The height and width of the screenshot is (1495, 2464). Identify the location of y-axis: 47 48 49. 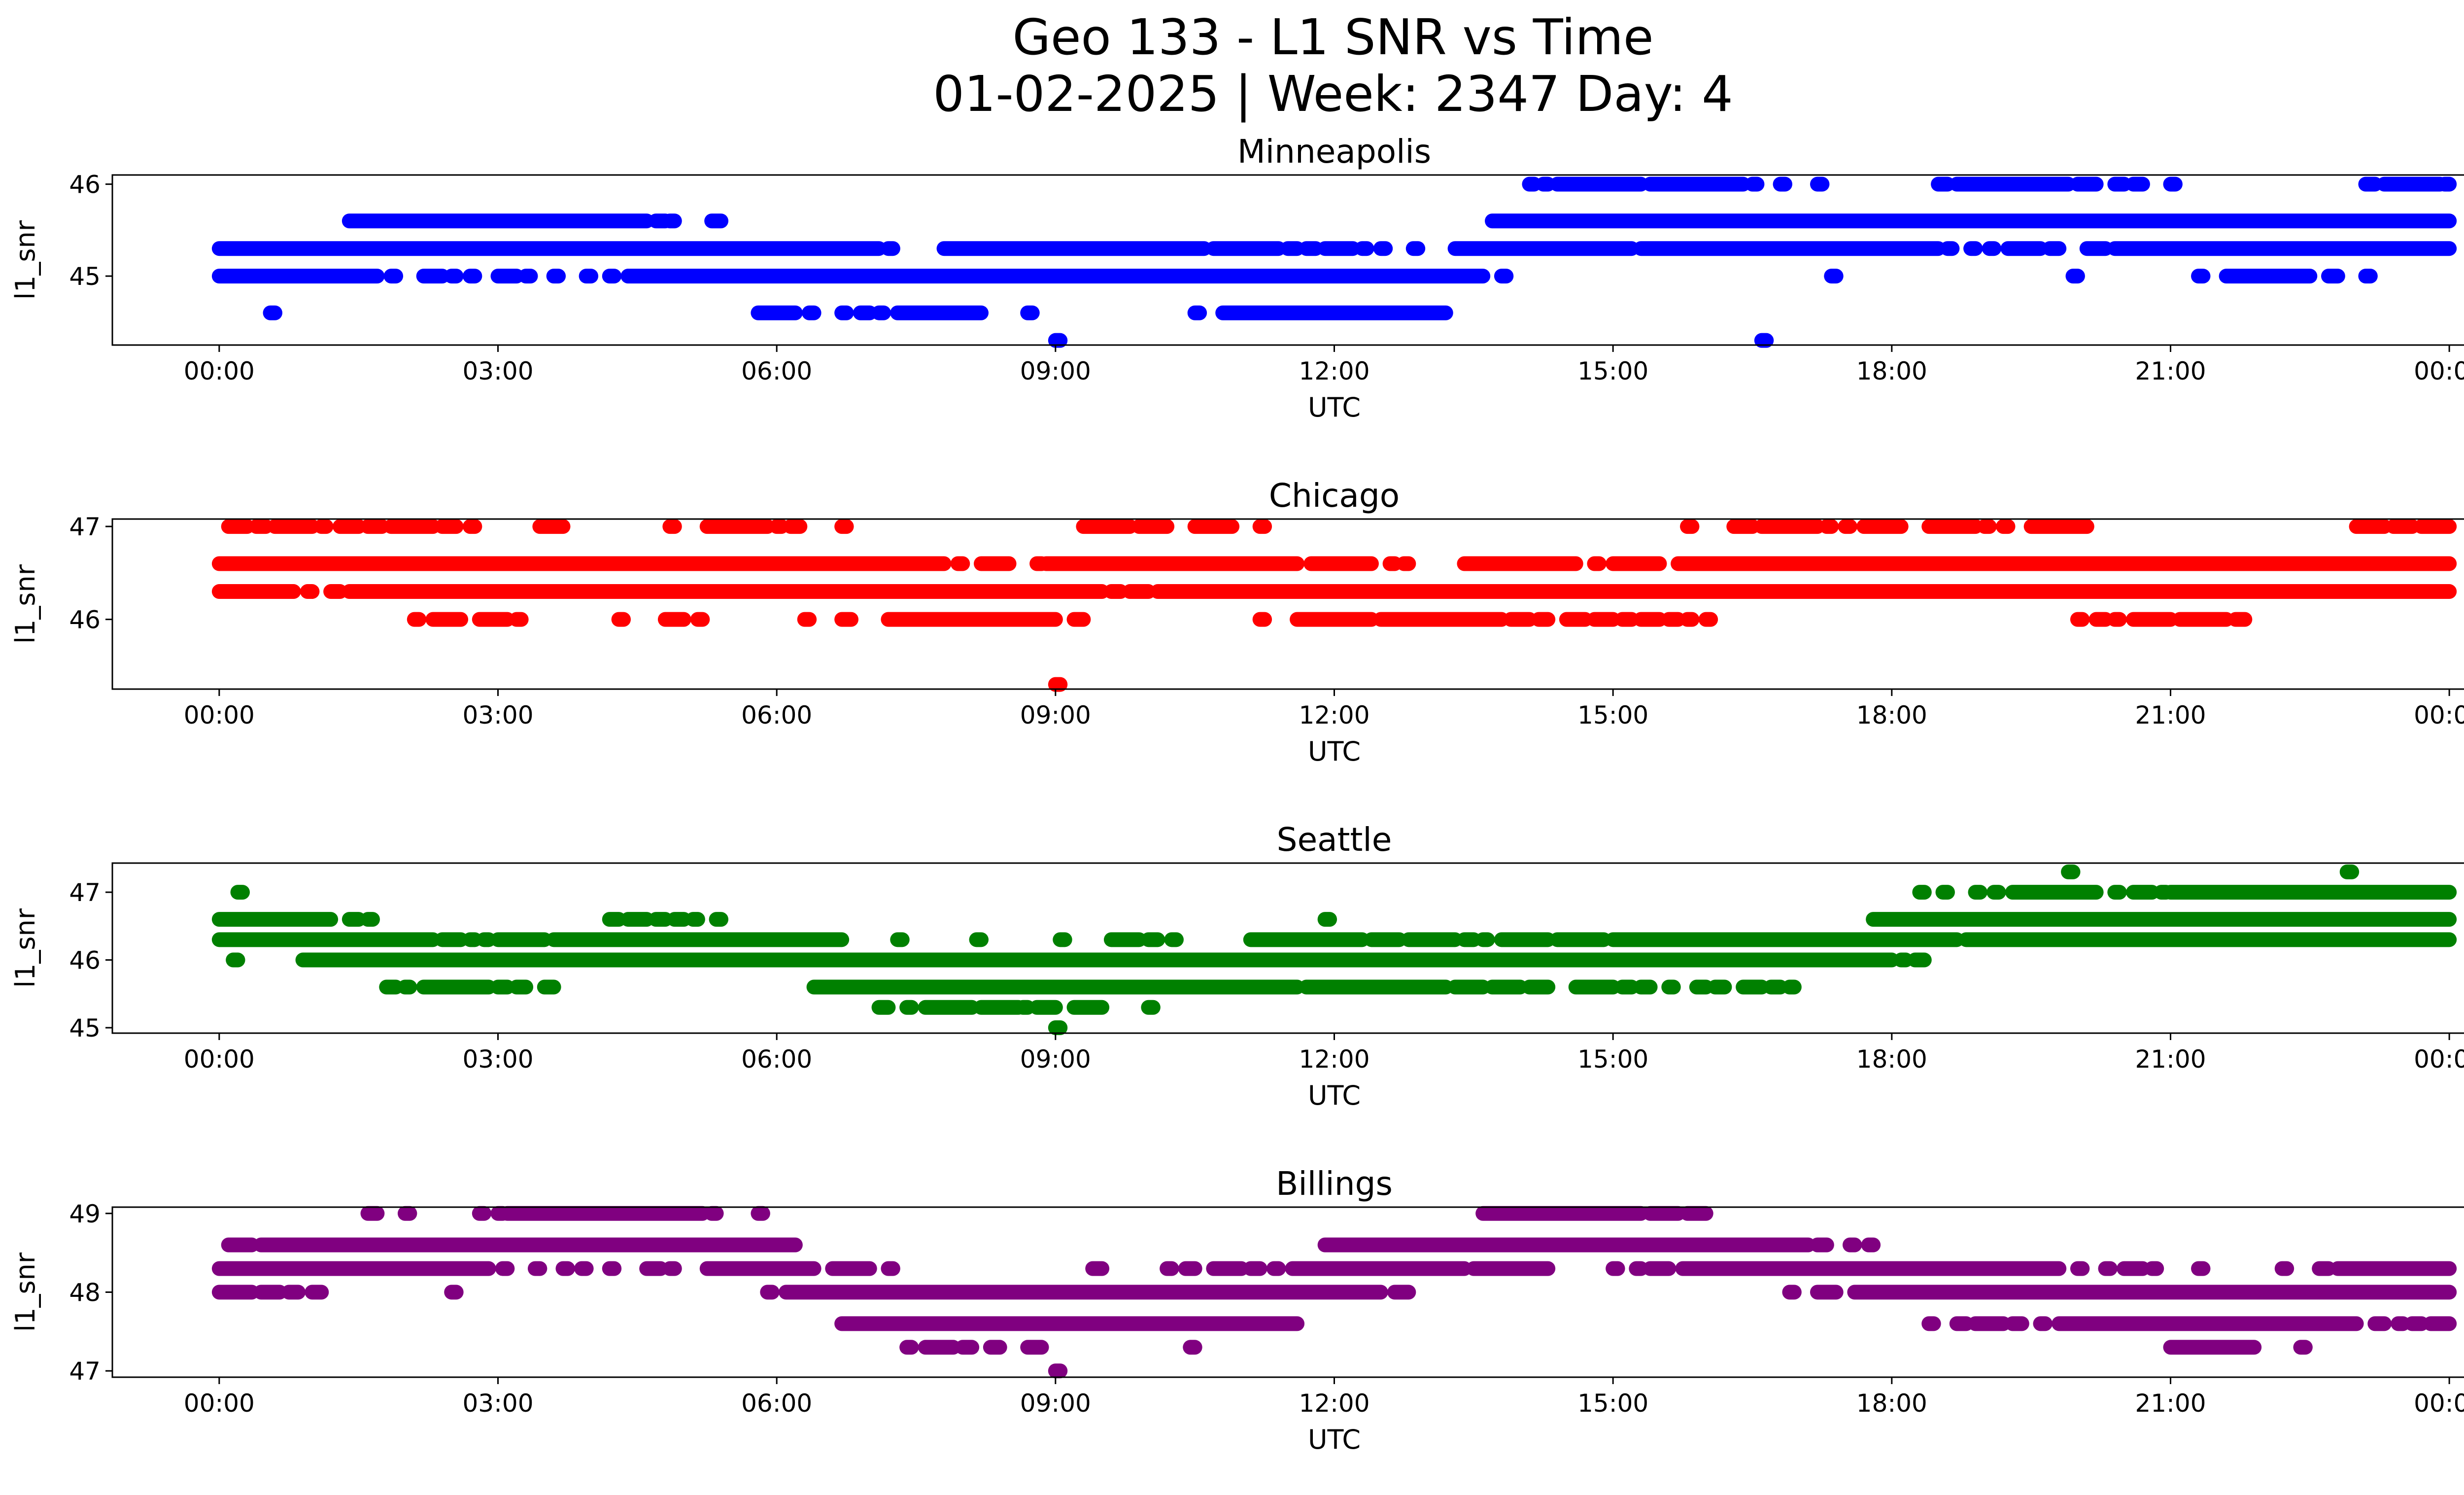
(90, 1293).